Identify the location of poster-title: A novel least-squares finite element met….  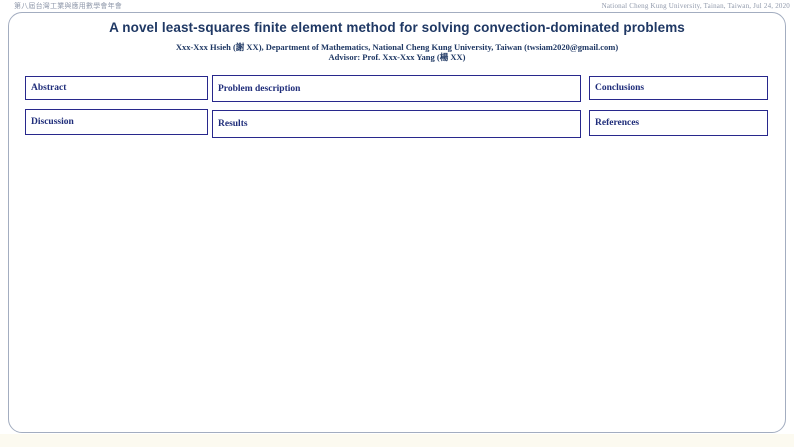
(397, 27).